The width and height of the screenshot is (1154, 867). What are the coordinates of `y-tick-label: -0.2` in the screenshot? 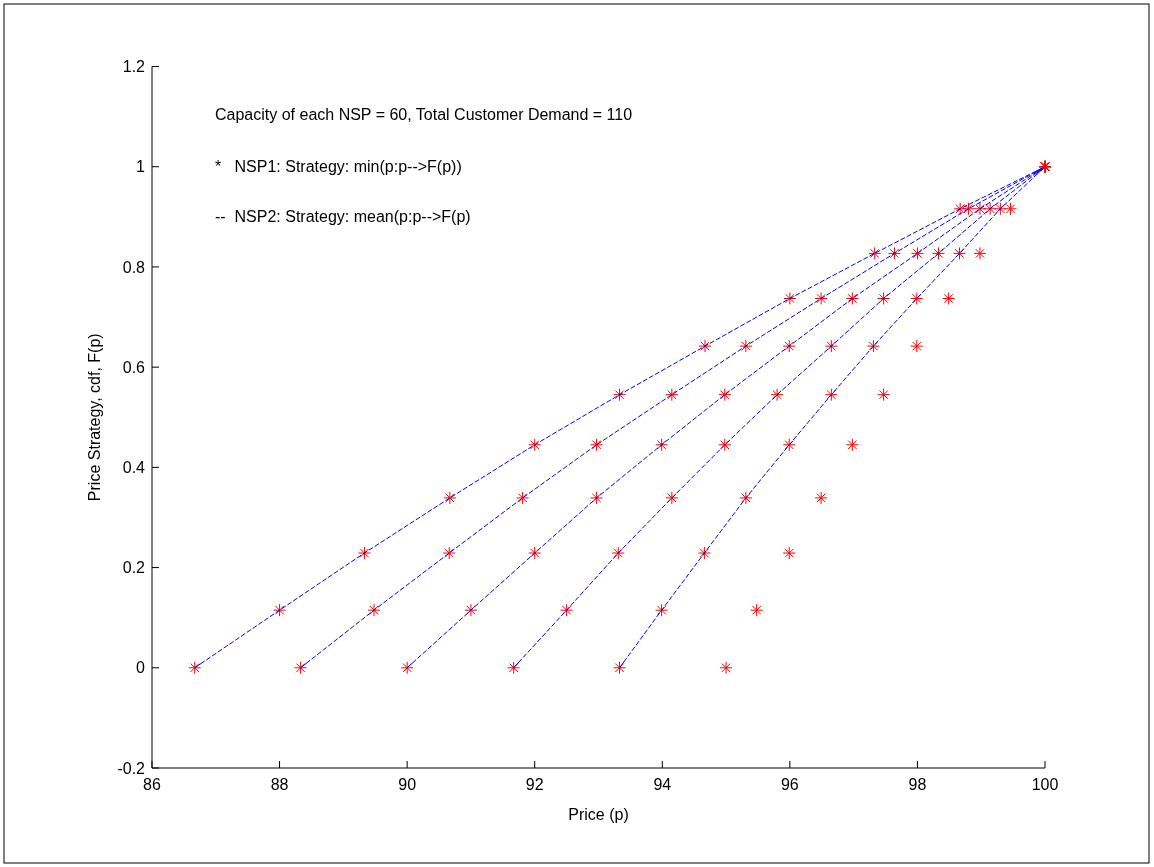 It's located at (131, 768).